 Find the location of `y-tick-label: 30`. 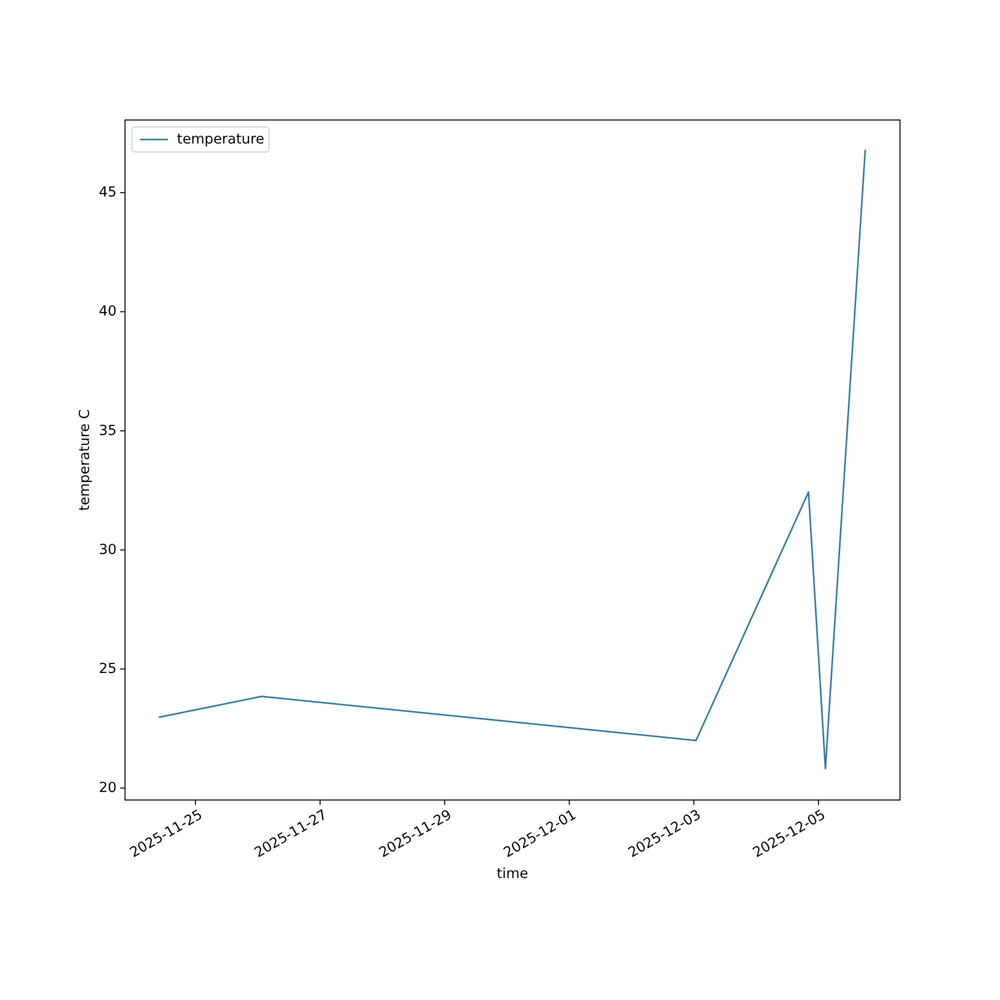

y-tick-label: 30 is located at coordinates (107, 550).